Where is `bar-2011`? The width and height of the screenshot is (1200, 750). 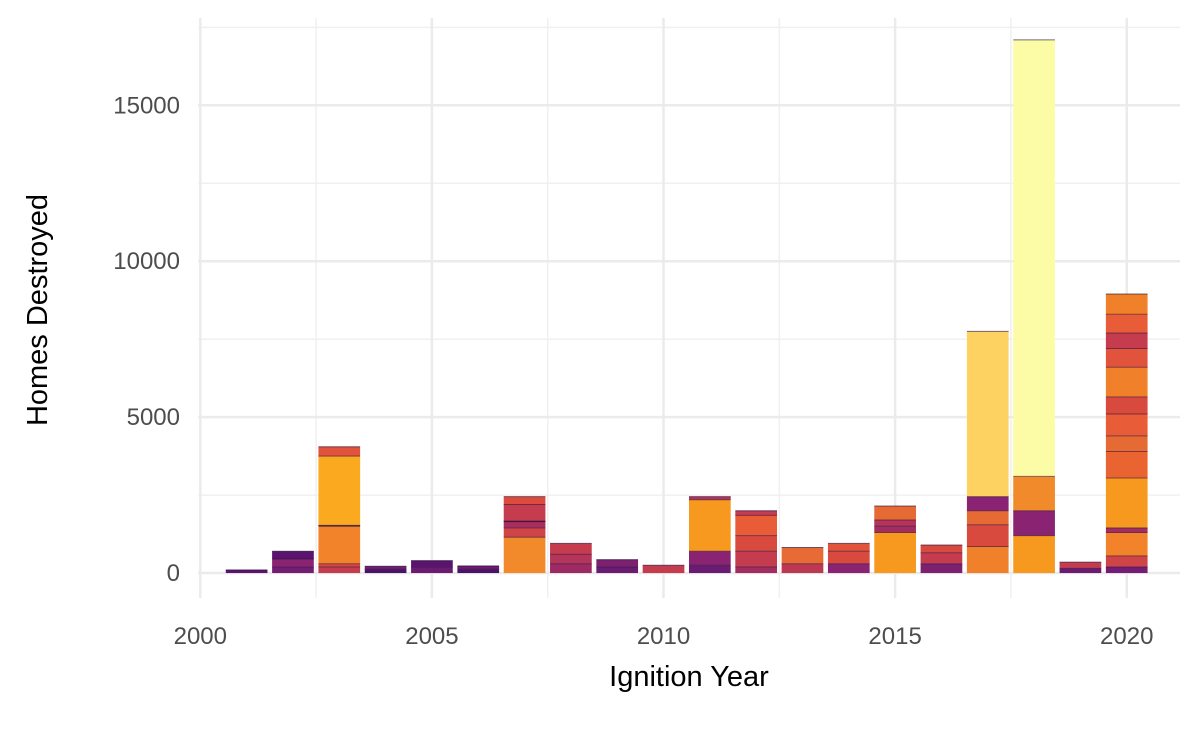 bar-2011 is located at coordinates (710, 535).